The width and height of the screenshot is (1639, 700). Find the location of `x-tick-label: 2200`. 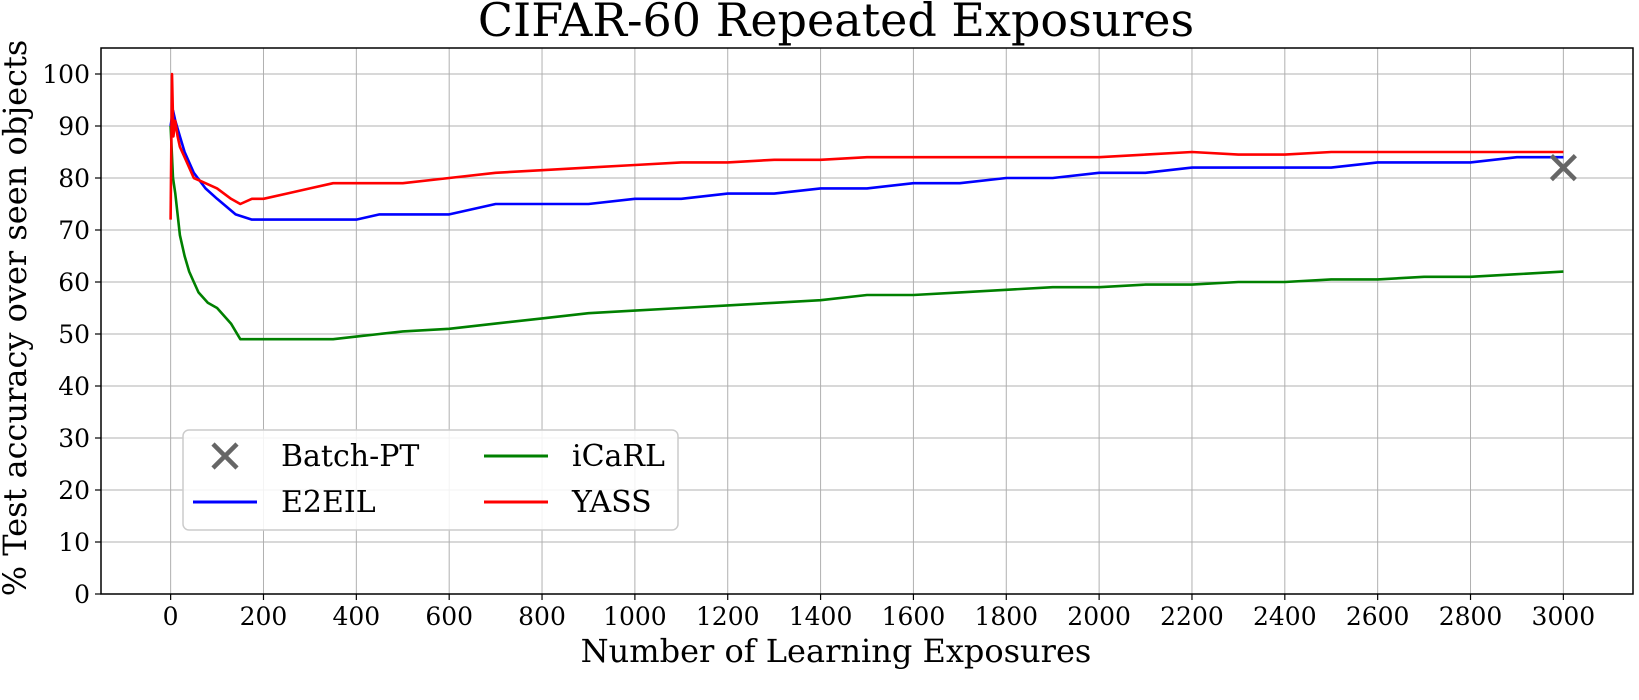

x-tick-label: 2200 is located at coordinates (1192, 616).